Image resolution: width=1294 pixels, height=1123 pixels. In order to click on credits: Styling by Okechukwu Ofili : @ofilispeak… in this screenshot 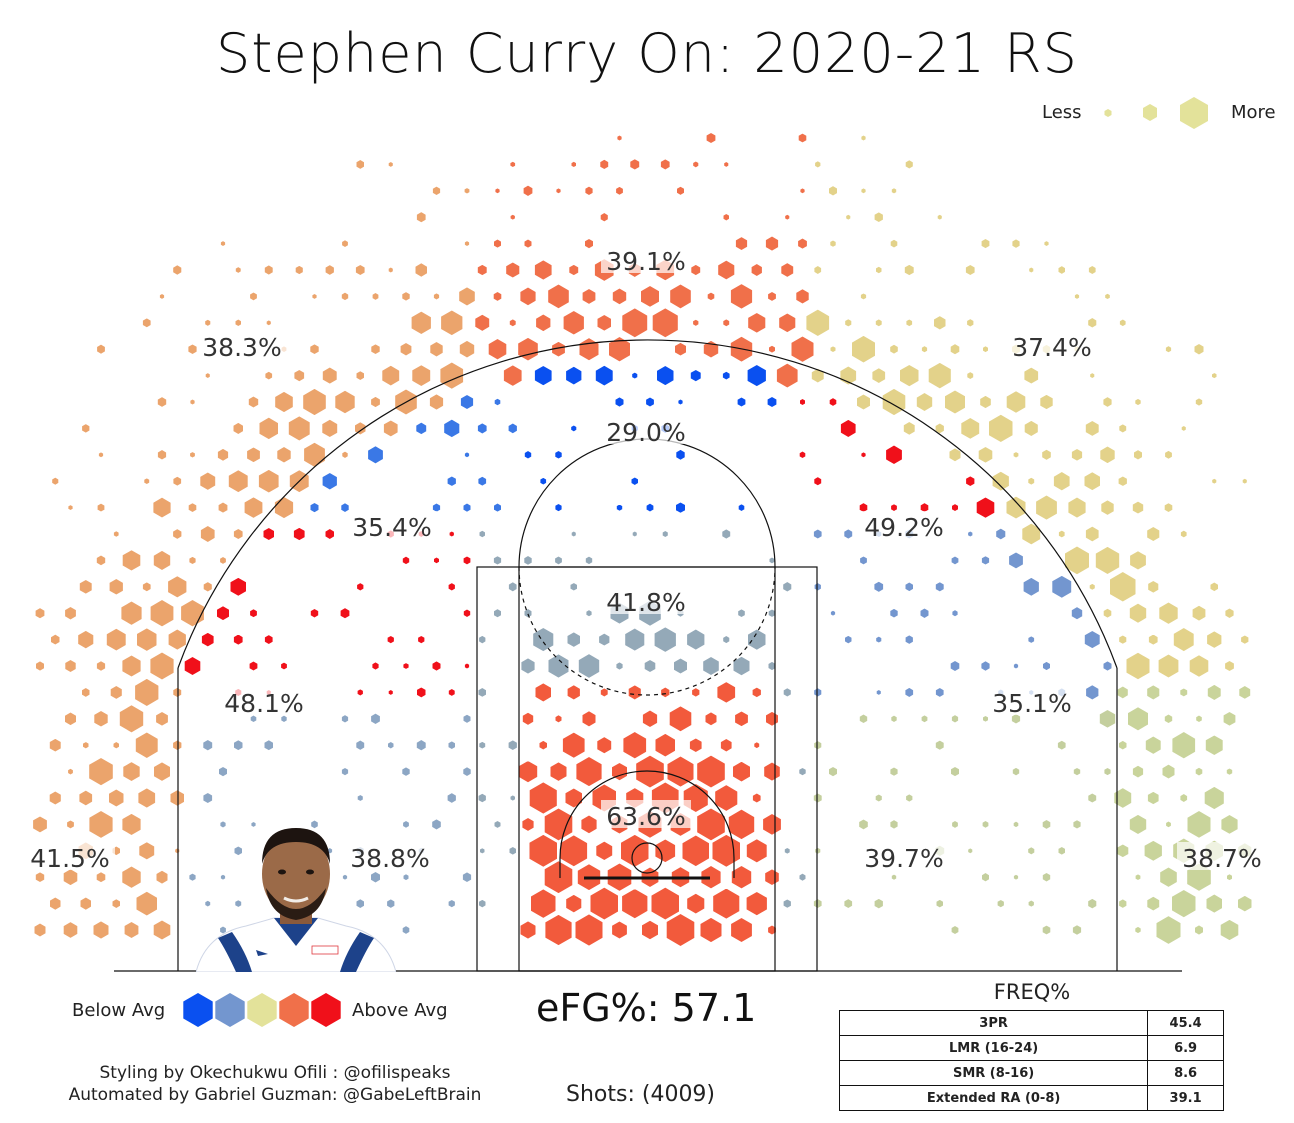, I will do `click(275, 1084)`.